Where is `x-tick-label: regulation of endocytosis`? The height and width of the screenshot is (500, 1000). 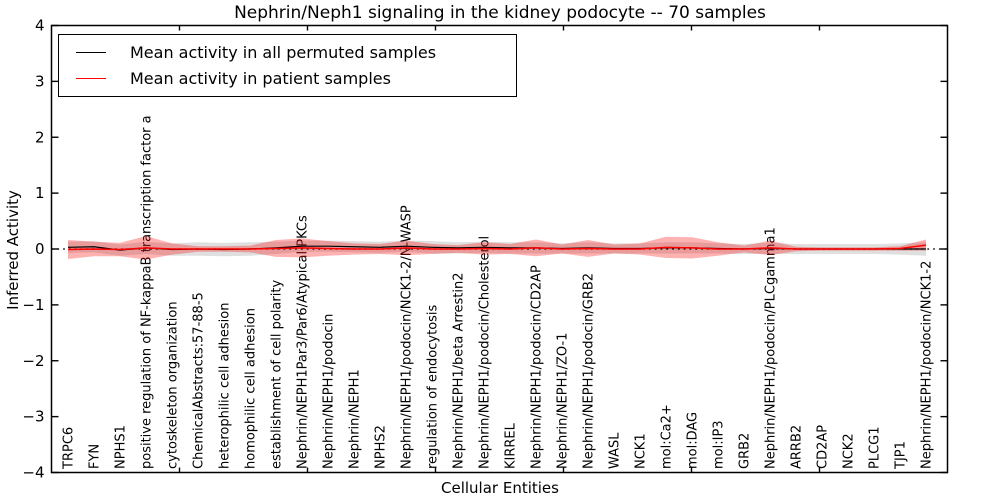 x-tick-label: regulation of endocytosis is located at coordinates (433, 386).